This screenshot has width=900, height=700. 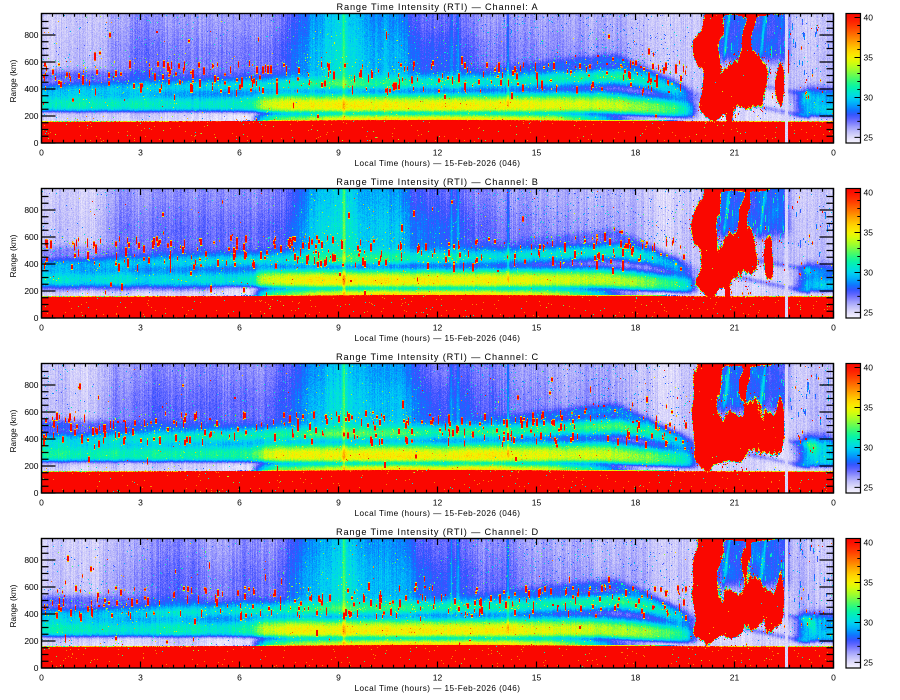 I want to click on svg-text:Range Time Intensity (RTI) — C: Range Time Intensity (RTI) — Channel: B, so click(x=437, y=182).